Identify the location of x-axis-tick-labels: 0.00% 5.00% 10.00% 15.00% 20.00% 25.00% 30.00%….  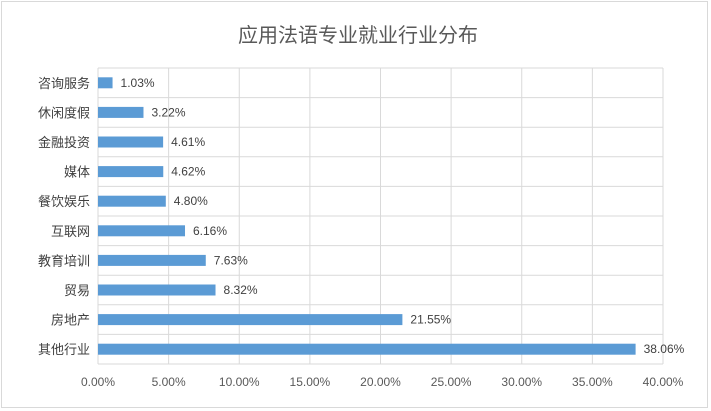
(382, 382).